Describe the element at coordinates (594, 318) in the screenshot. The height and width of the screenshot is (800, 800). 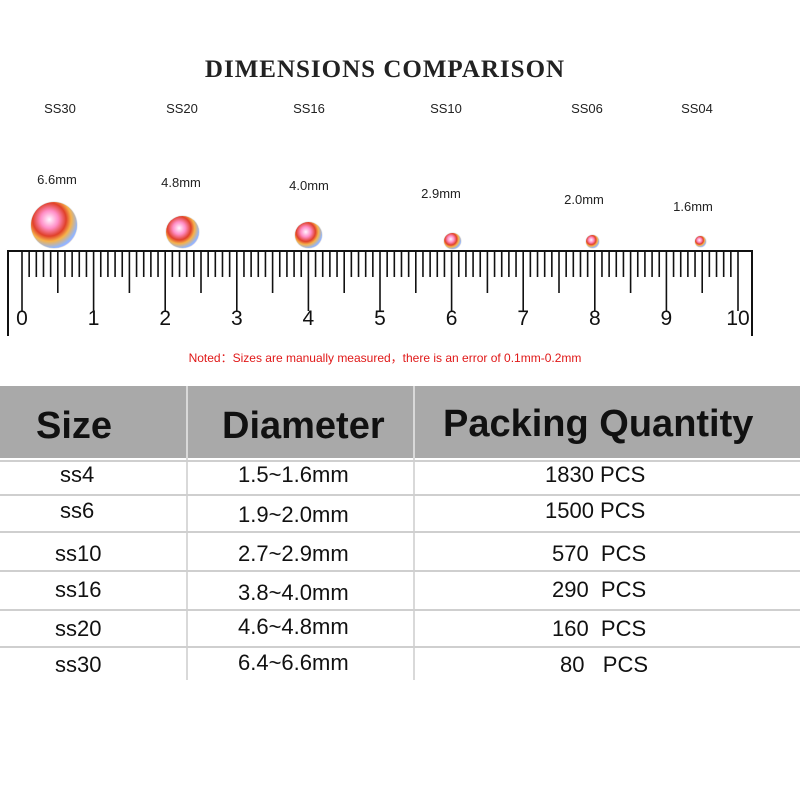
I see `ruler-number: 8` at that location.